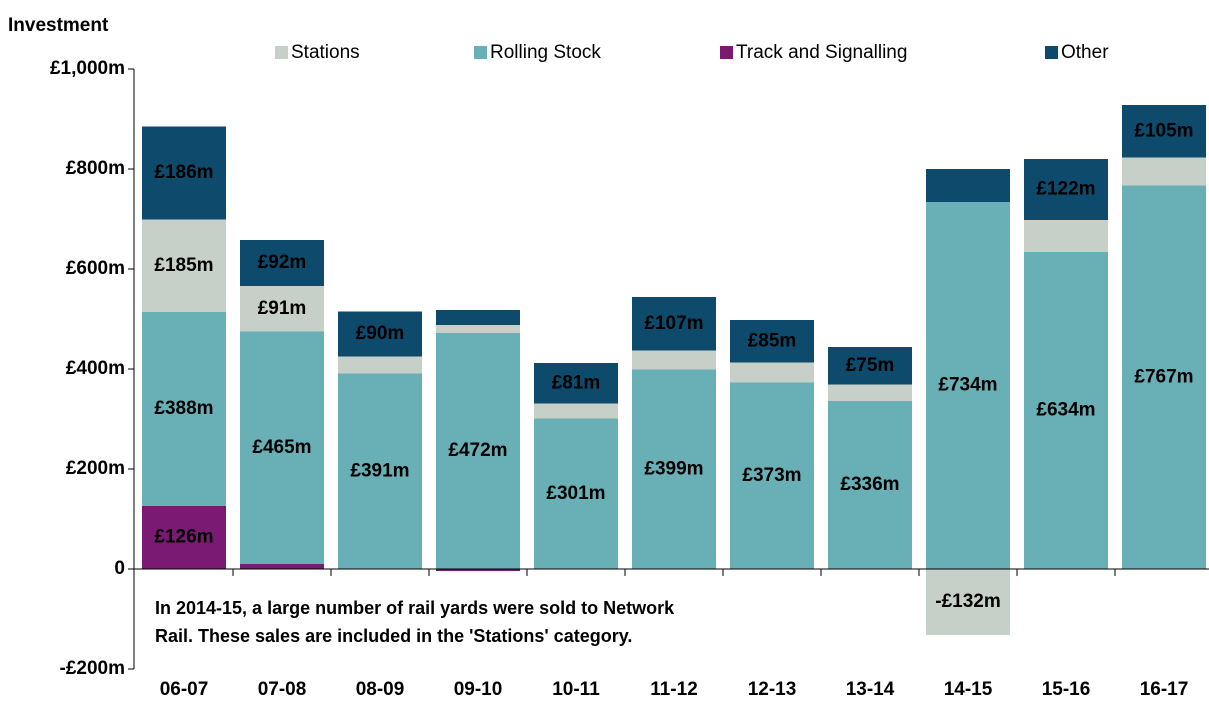  I want to click on data-label: £107m, so click(673, 323).